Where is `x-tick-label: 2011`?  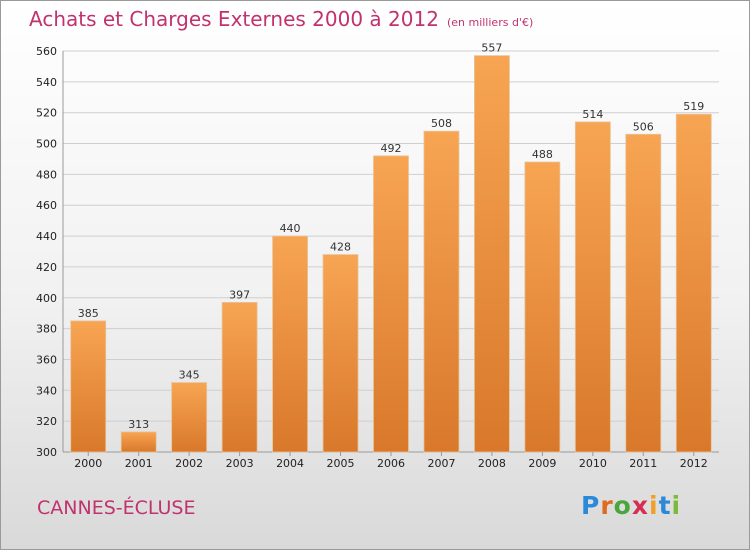
x-tick-label: 2011 is located at coordinates (643, 463).